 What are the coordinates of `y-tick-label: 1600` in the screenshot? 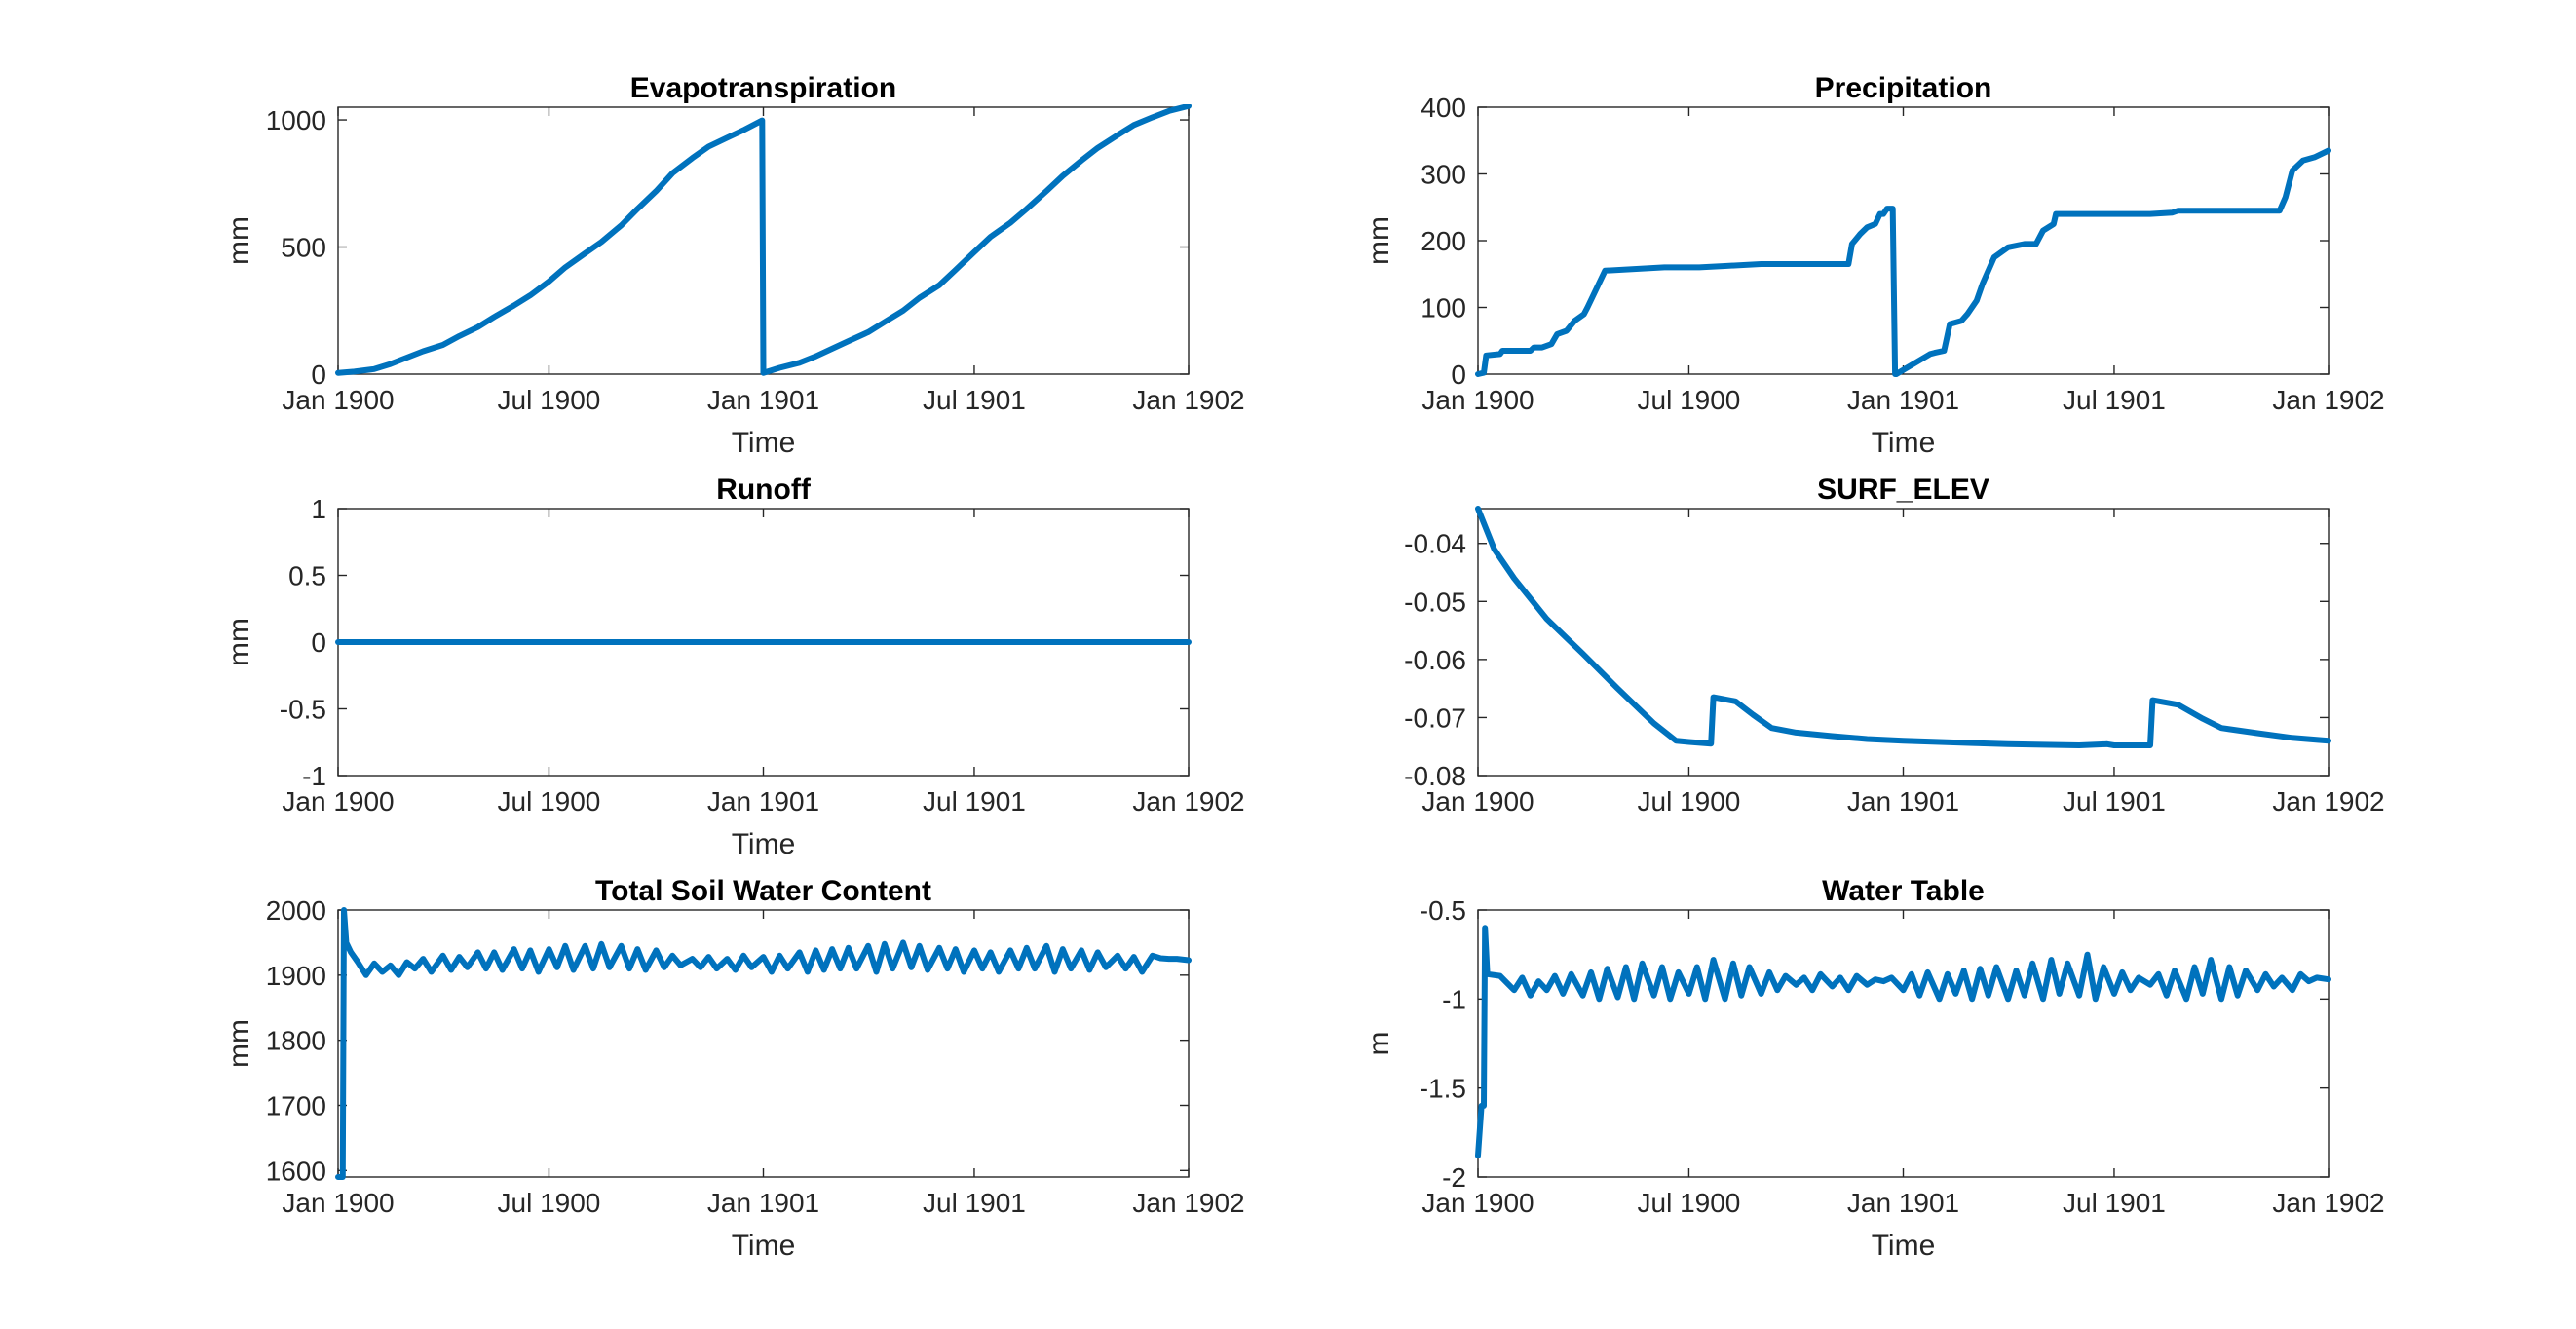 It's located at (296, 1171).